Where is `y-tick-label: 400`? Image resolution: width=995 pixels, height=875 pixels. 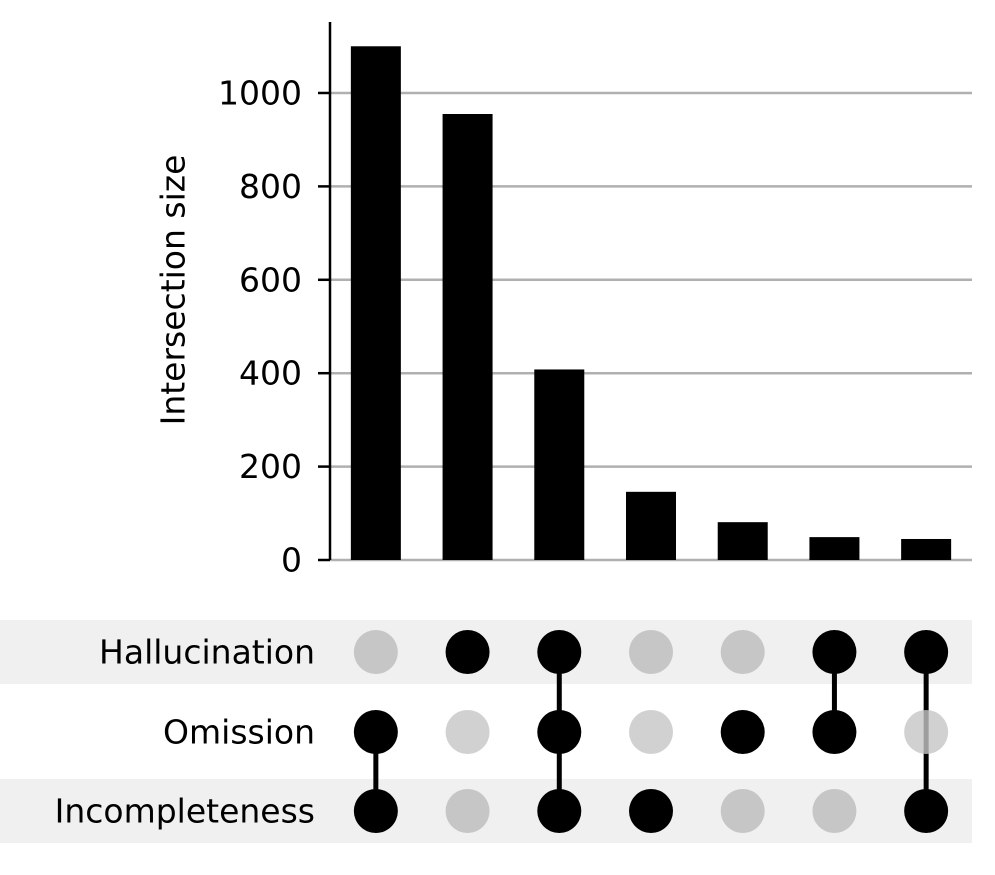 y-tick-label: 400 is located at coordinates (270, 373).